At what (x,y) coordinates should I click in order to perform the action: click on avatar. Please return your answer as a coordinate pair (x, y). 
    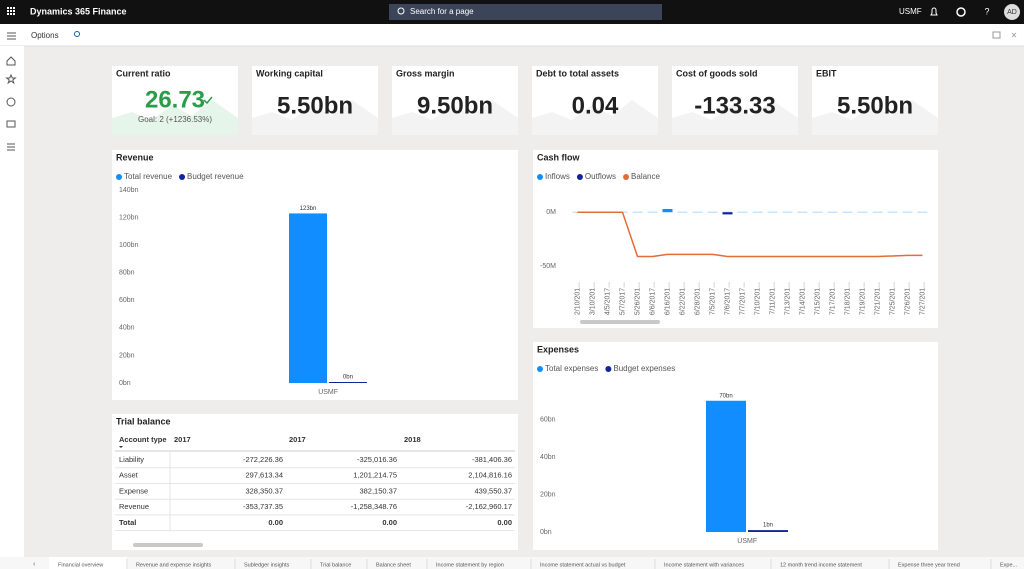
    Looking at the image, I should click on (1012, 12).